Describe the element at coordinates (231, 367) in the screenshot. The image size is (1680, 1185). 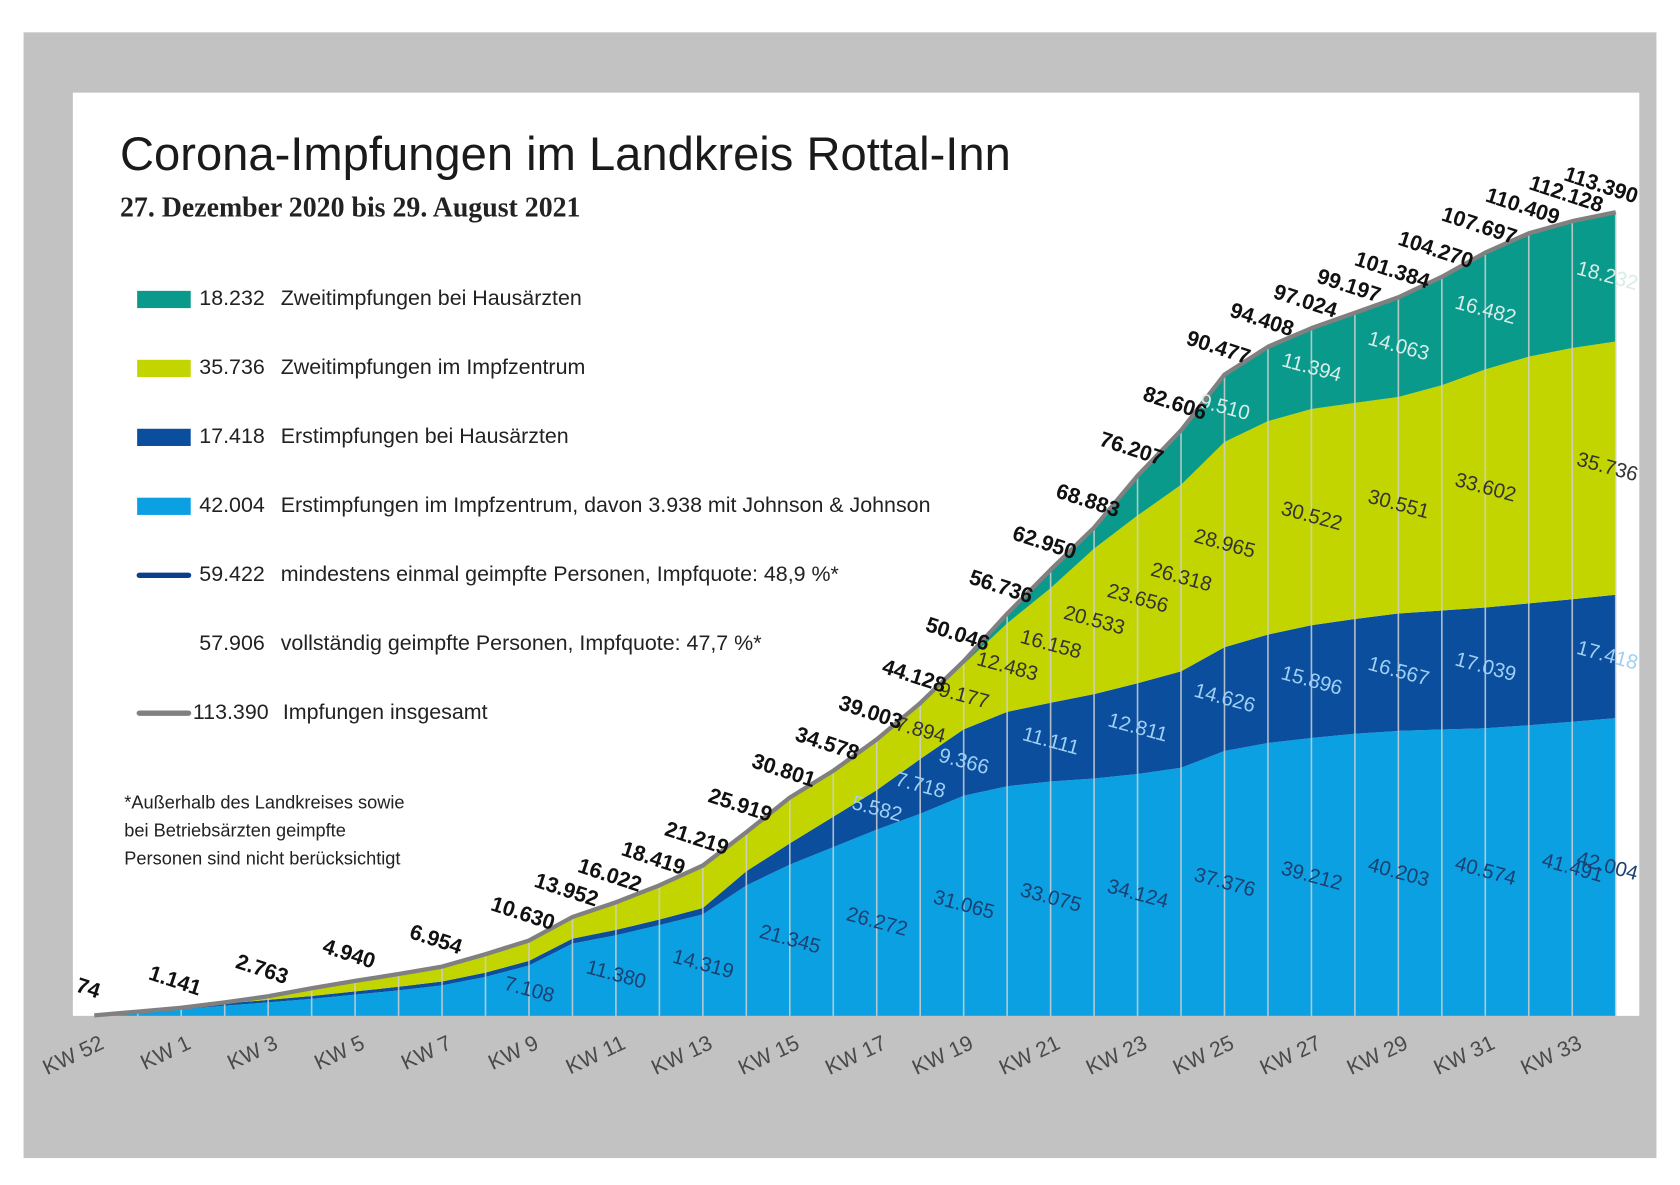
I see `legend-amount: 35.736` at that location.